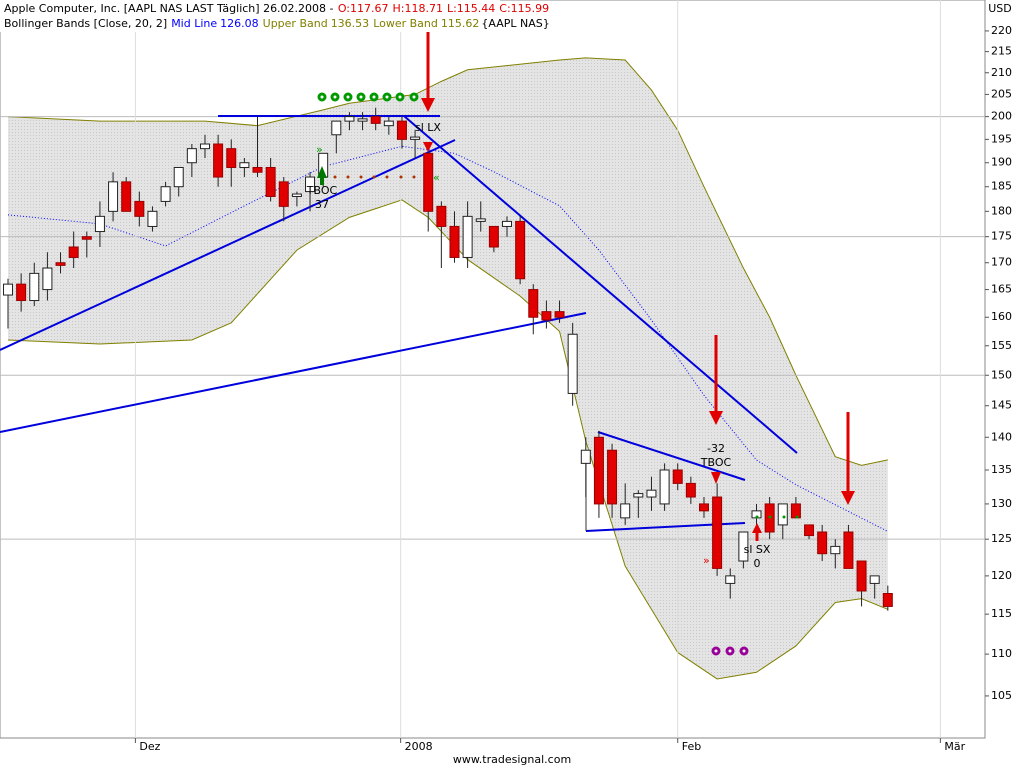 The image size is (1024, 768). What do you see at coordinates (1001, 289) in the screenshot?
I see `y-tick-label: 165` at bounding box center [1001, 289].